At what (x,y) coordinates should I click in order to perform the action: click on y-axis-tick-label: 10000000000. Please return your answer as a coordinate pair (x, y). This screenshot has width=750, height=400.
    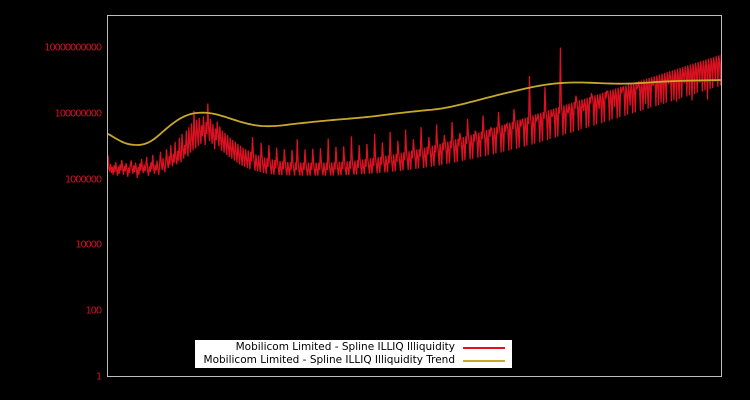
    Looking at the image, I should click on (73, 48).